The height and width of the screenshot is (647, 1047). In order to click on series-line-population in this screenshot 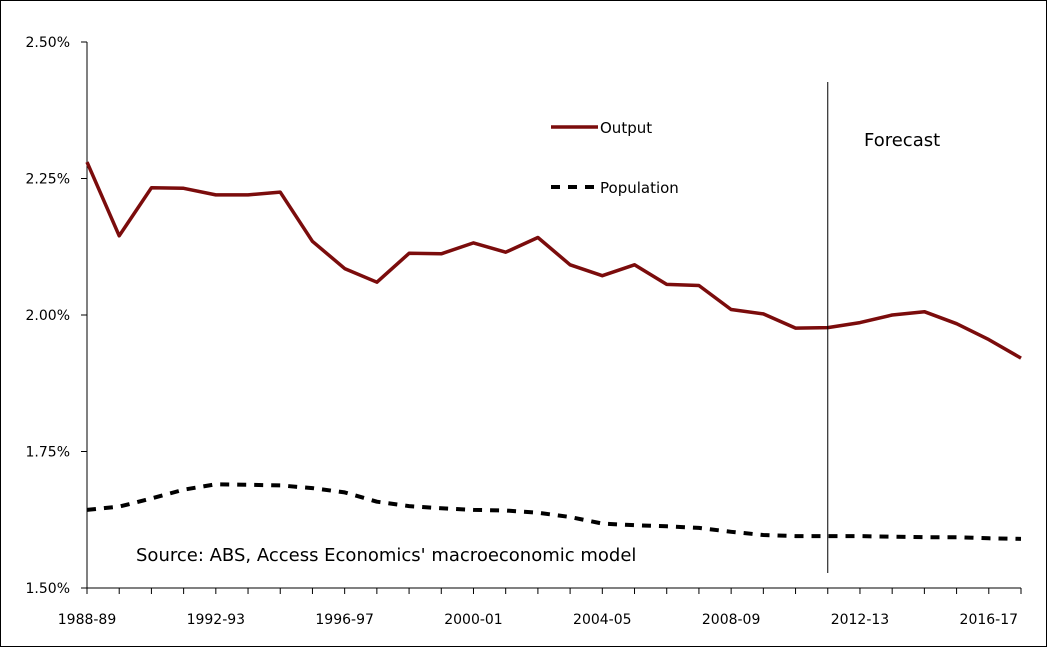, I will do `click(554, 511)`.